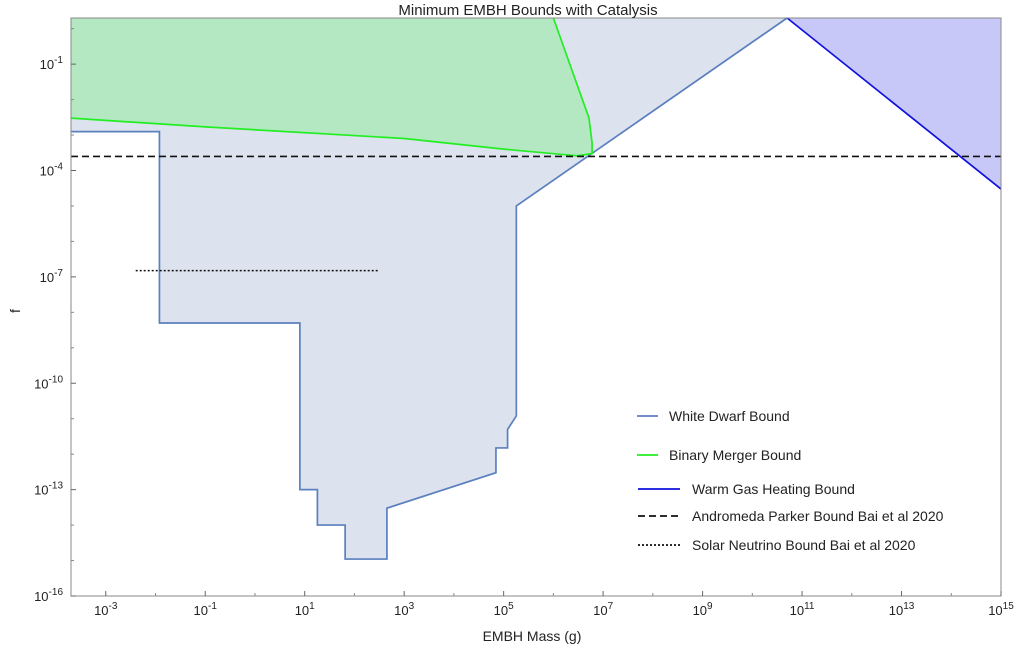 Image resolution: width=1019 pixels, height=650 pixels. I want to click on y-tick-label: 10⁻¹⁰, so click(48, 382).